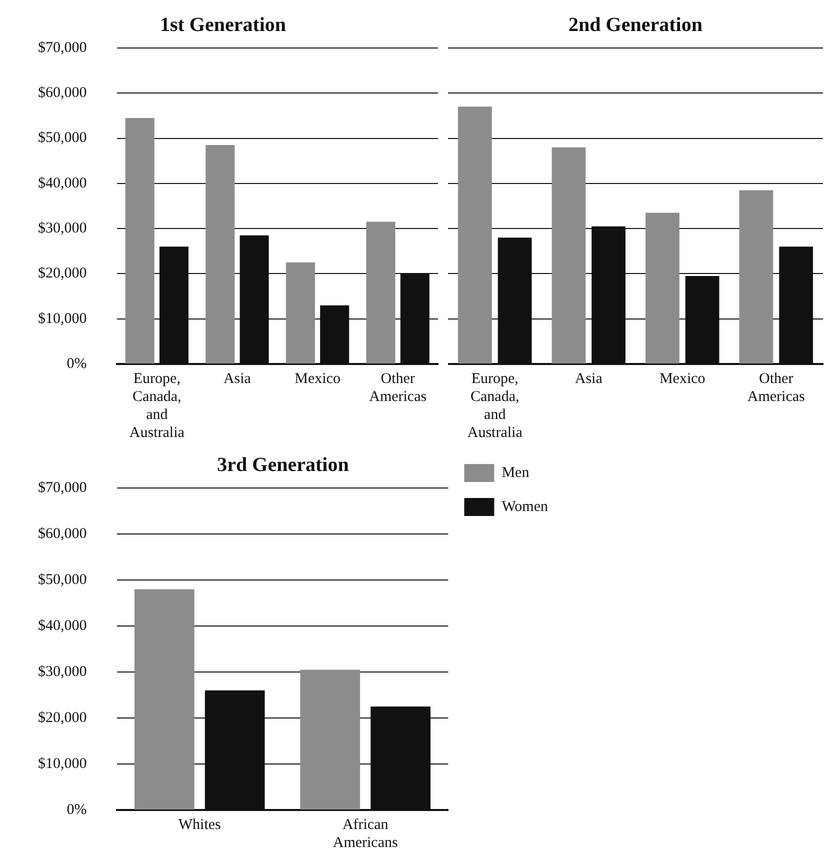 This screenshot has width=825, height=853. I want to click on chart-title: 1st Generation, so click(223, 25).